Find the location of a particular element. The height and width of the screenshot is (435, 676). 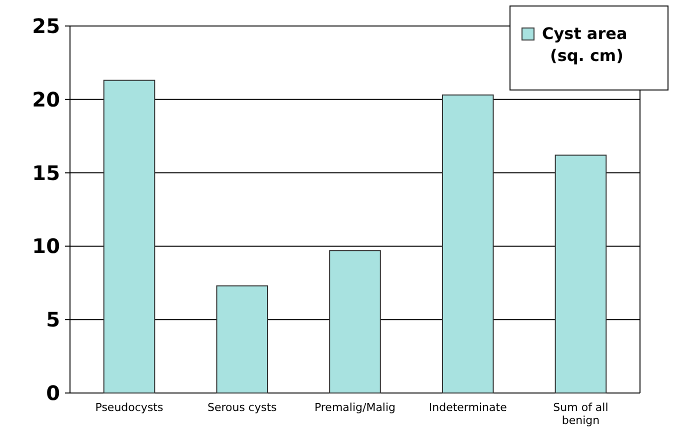

x-tick-label: Premalig/Malig is located at coordinates (355, 407).